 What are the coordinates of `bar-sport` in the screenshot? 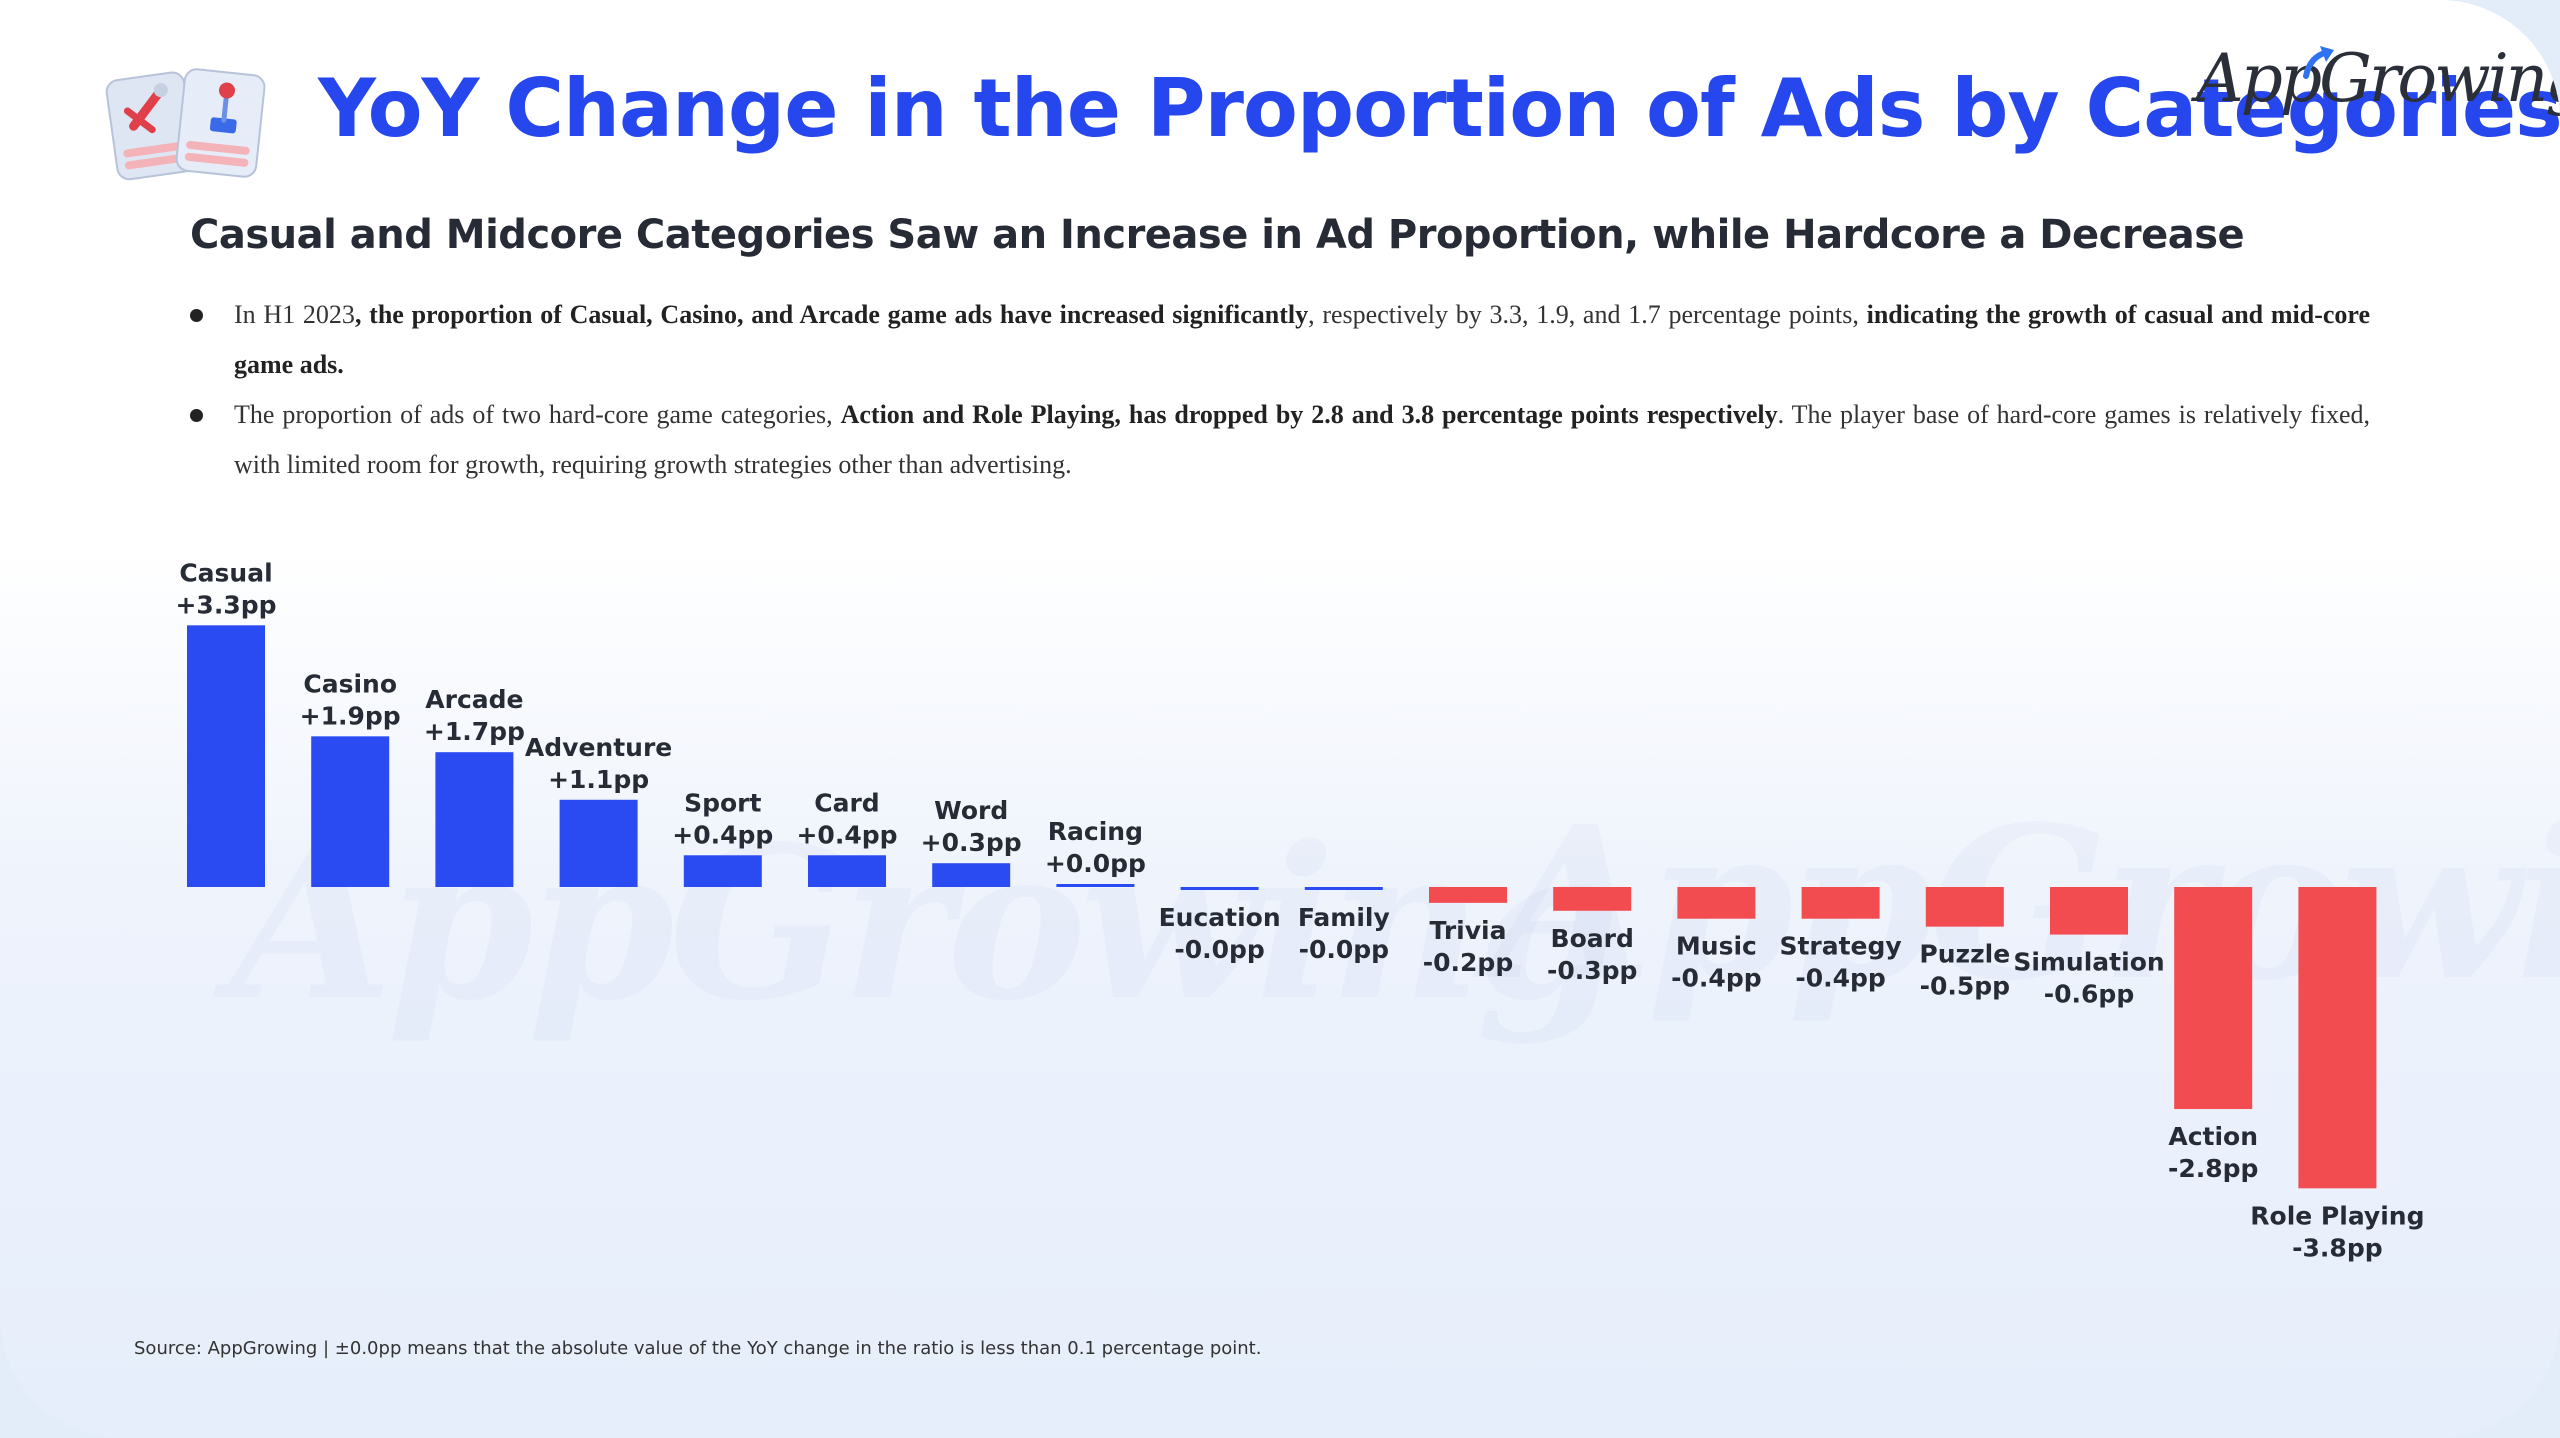 It's located at (722, 871).